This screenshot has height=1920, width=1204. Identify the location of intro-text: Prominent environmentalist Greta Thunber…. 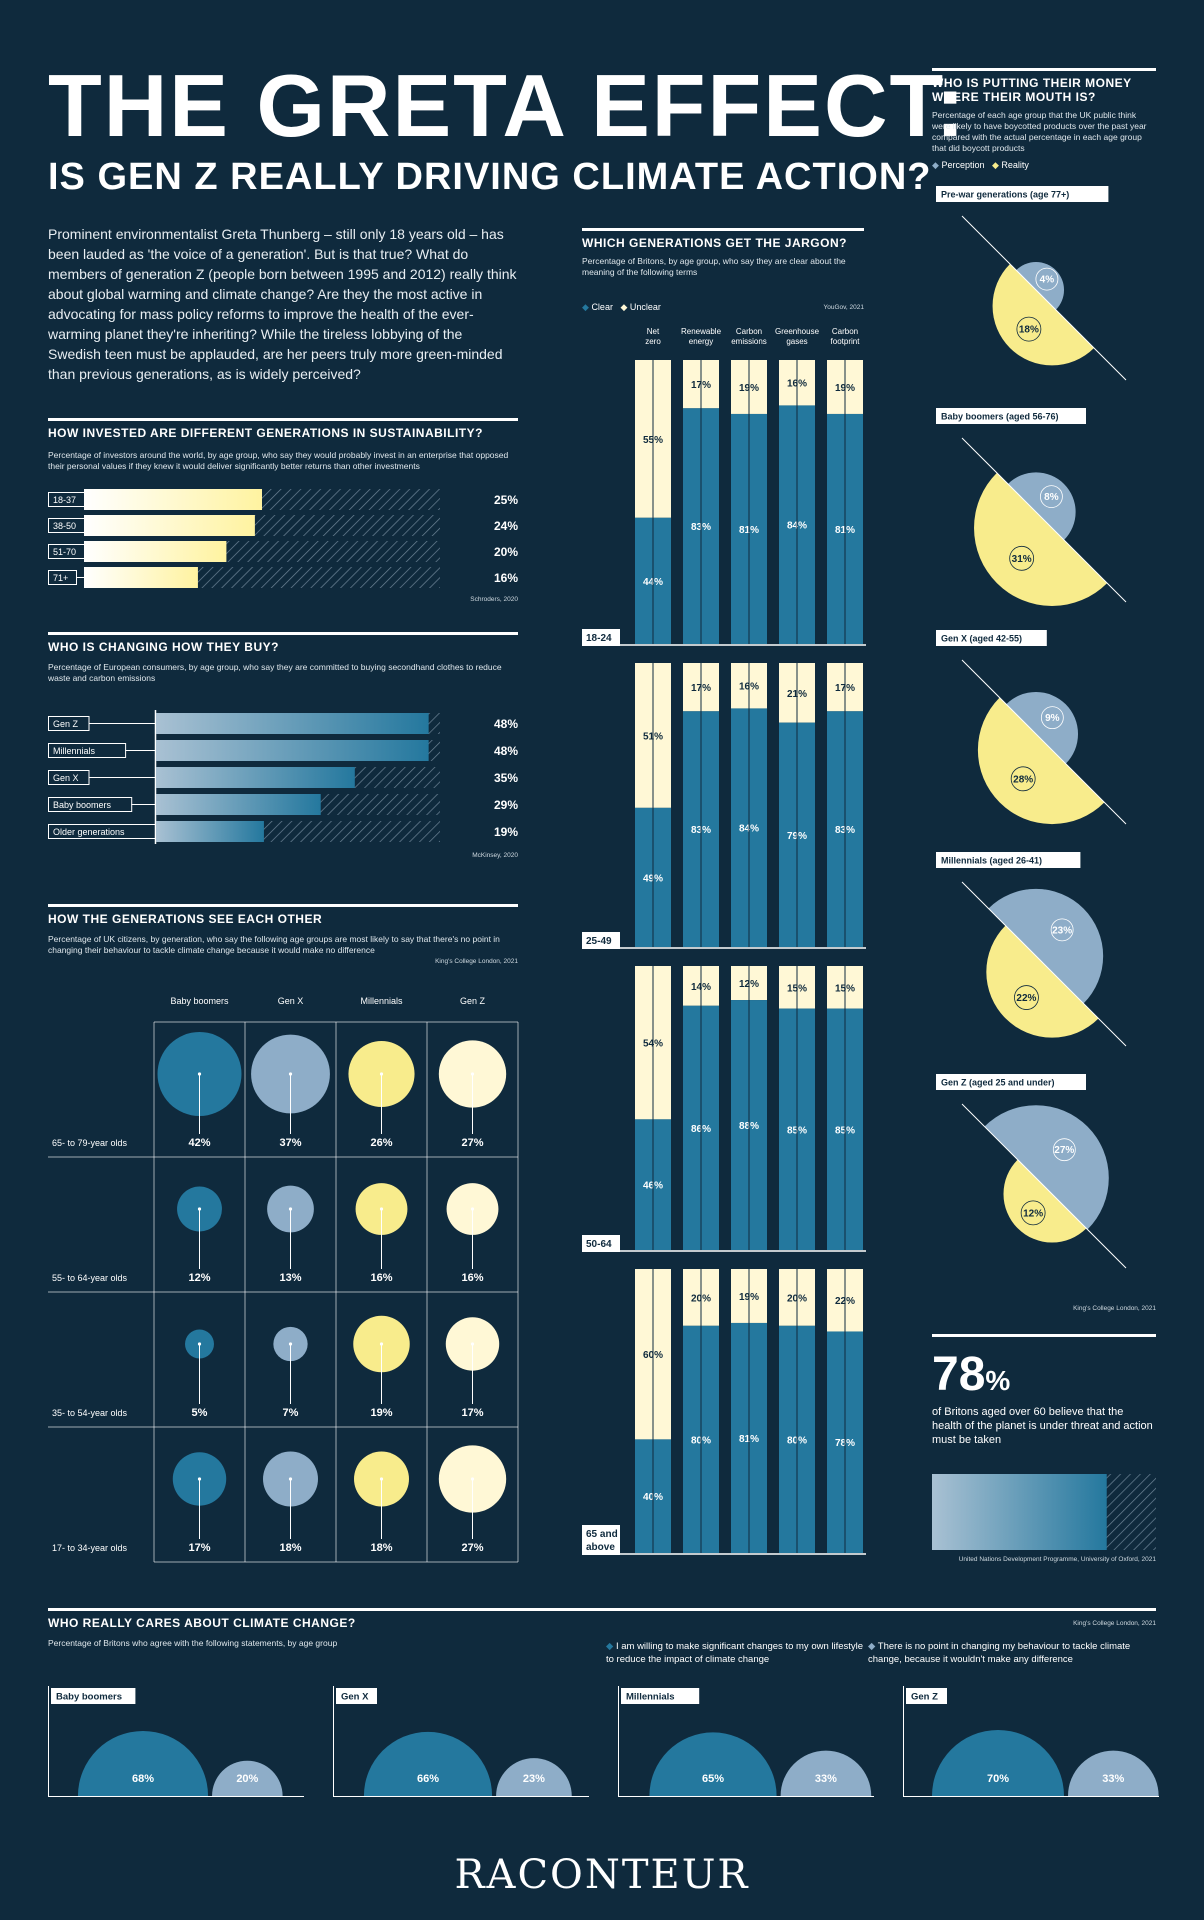
(282, 304).